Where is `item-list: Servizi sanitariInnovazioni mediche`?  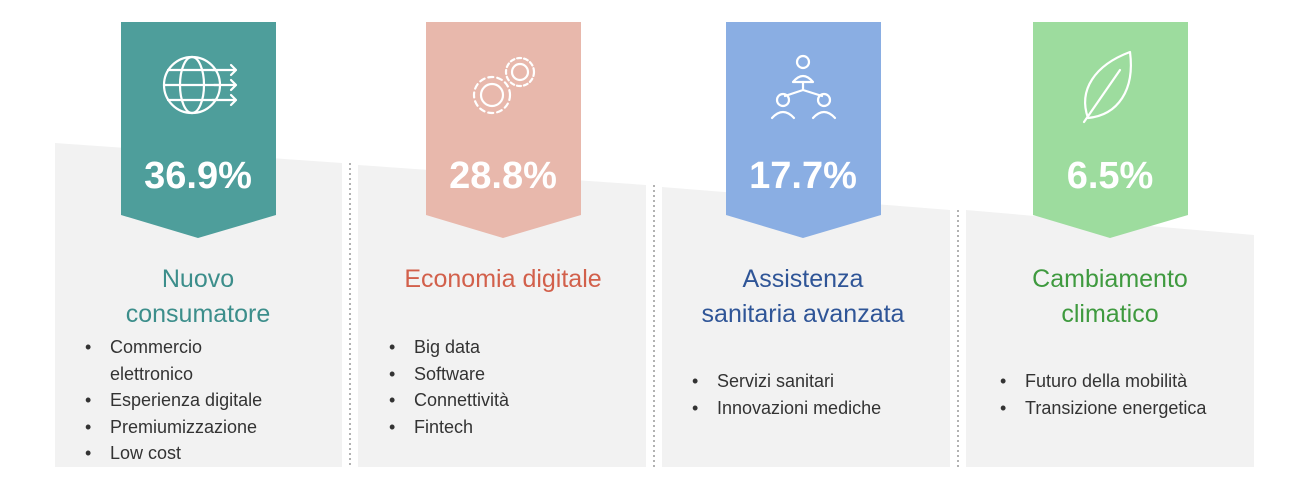 item-list: Servizi sanitariInnovazioni mediche is located at coordinates (824, 394).